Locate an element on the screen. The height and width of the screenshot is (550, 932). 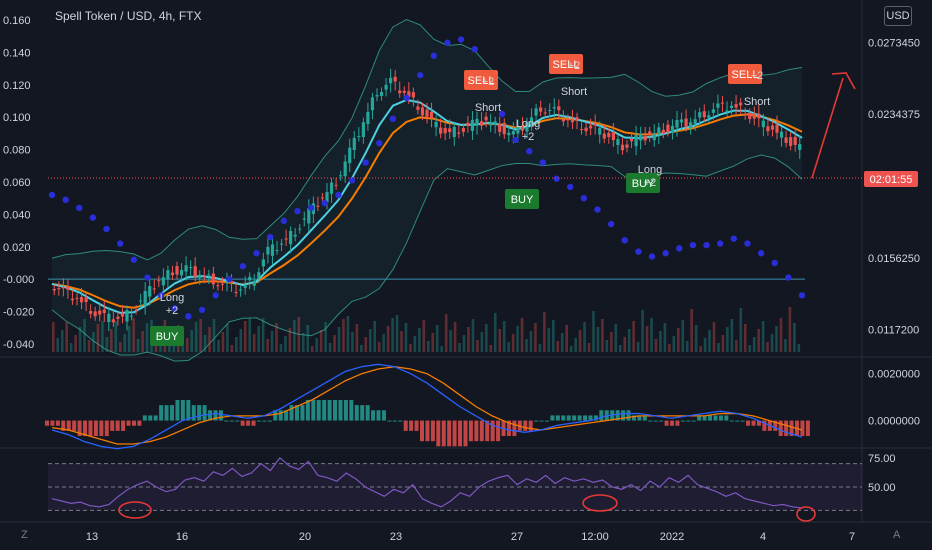
signal-badge-buy is located at coordinates (522, 199).